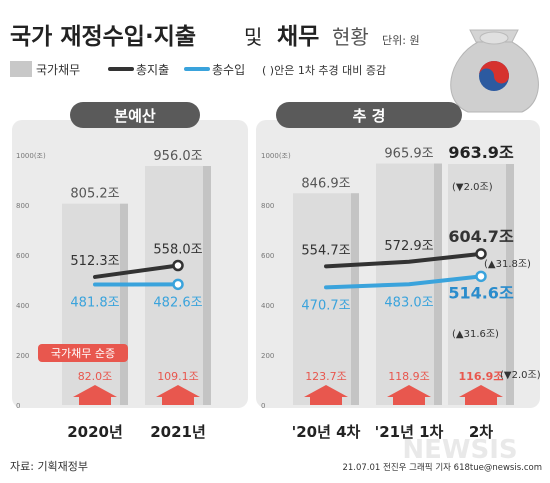 Image resolution: width=550 pixels, height=483 pixels. Describe the element at coordinates (94, 194) in the screenshot. I see `debt-value-label: 805.2조` at that location.